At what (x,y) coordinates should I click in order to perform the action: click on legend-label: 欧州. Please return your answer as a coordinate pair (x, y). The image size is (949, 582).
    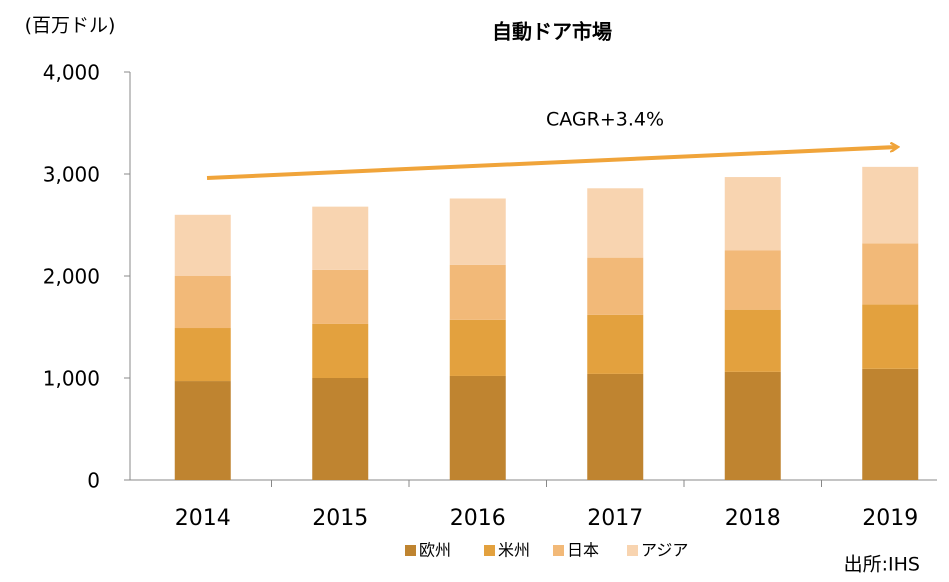
    Looking at the image, I should click on (435, 550).